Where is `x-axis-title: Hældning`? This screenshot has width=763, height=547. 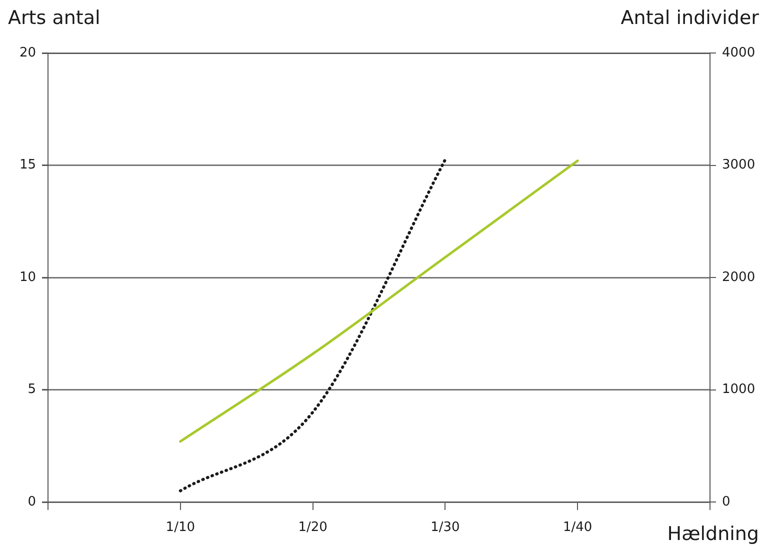 x-axis-title: Hældning is located at coordinates (713, 534).